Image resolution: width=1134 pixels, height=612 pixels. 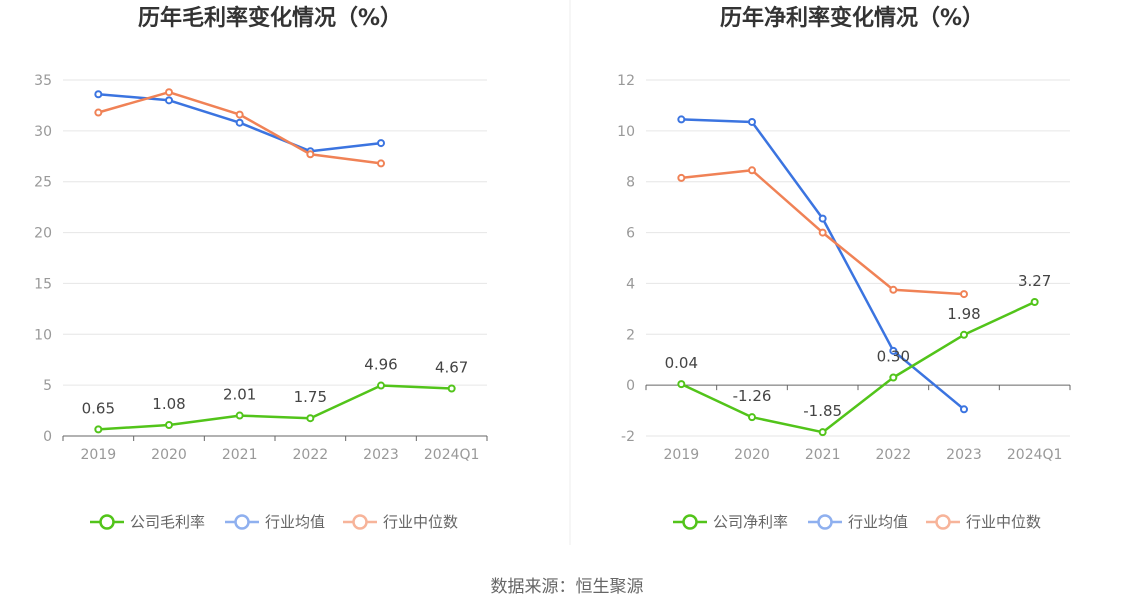 What do you see at coordinates (628, 437) in the screenshot?
I see `y-tick-label: -2` at bounding box center [628, 437].